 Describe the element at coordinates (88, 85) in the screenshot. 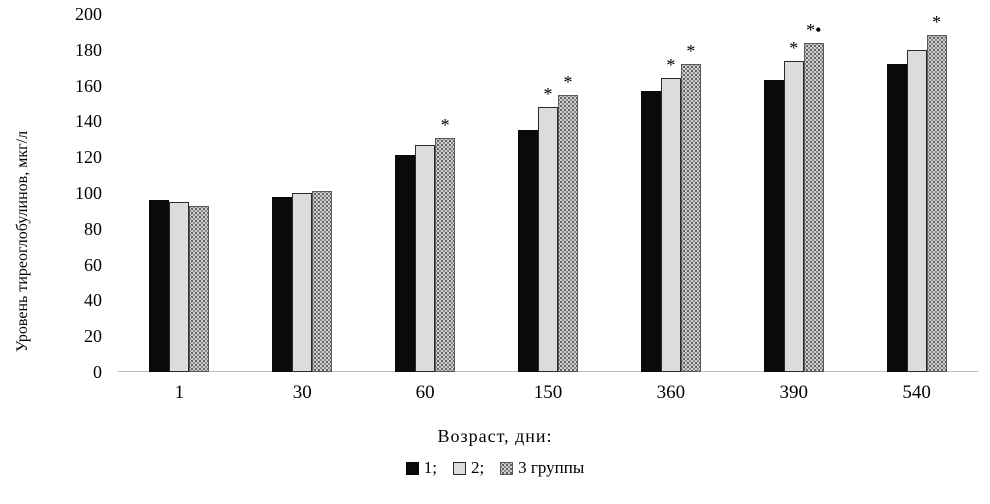

I see `y-tick-label: 160` at that location.